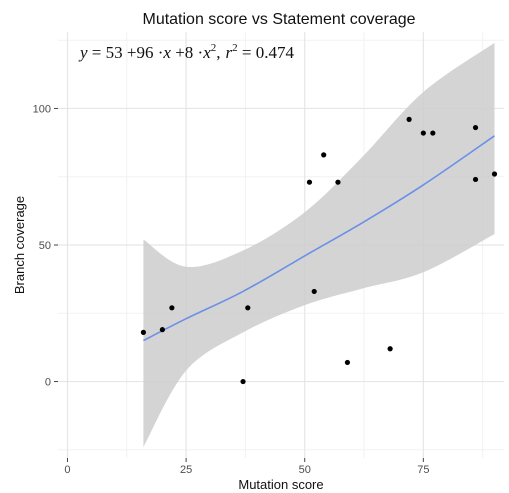 The image size is (509, 493). I want to click on x-axis-ticks: 0 25 50 75, so click(246, 467).